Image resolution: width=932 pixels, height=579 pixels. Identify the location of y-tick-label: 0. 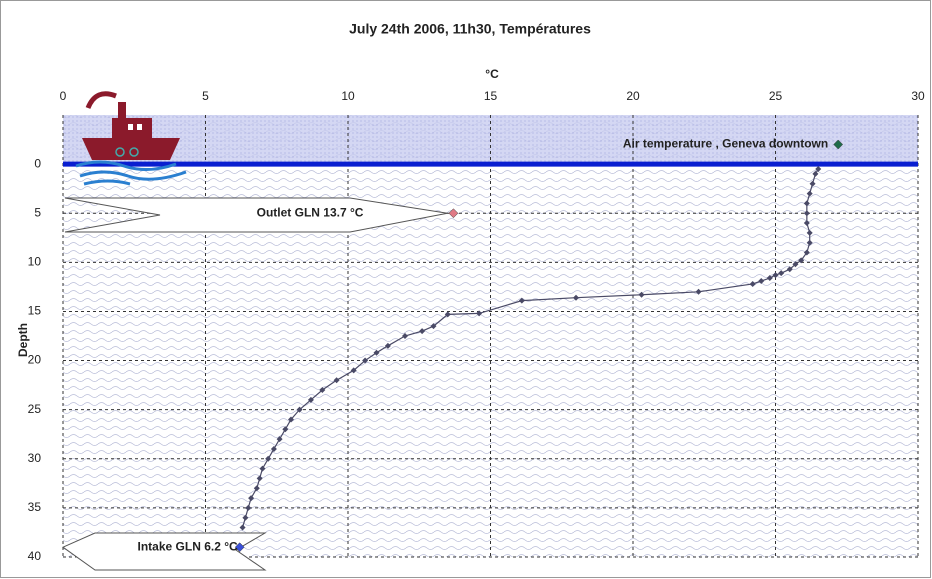
(37, 163).